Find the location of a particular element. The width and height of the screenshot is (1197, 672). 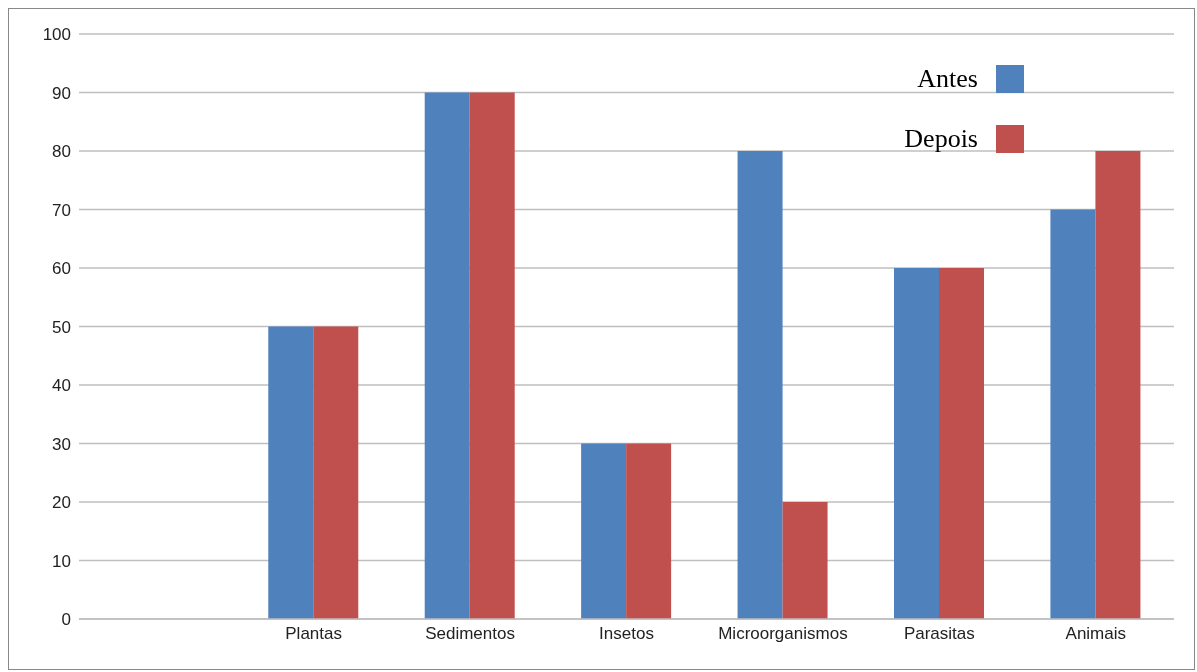

x-tick-label: Sedimentos is located at coordinates (470, 634).